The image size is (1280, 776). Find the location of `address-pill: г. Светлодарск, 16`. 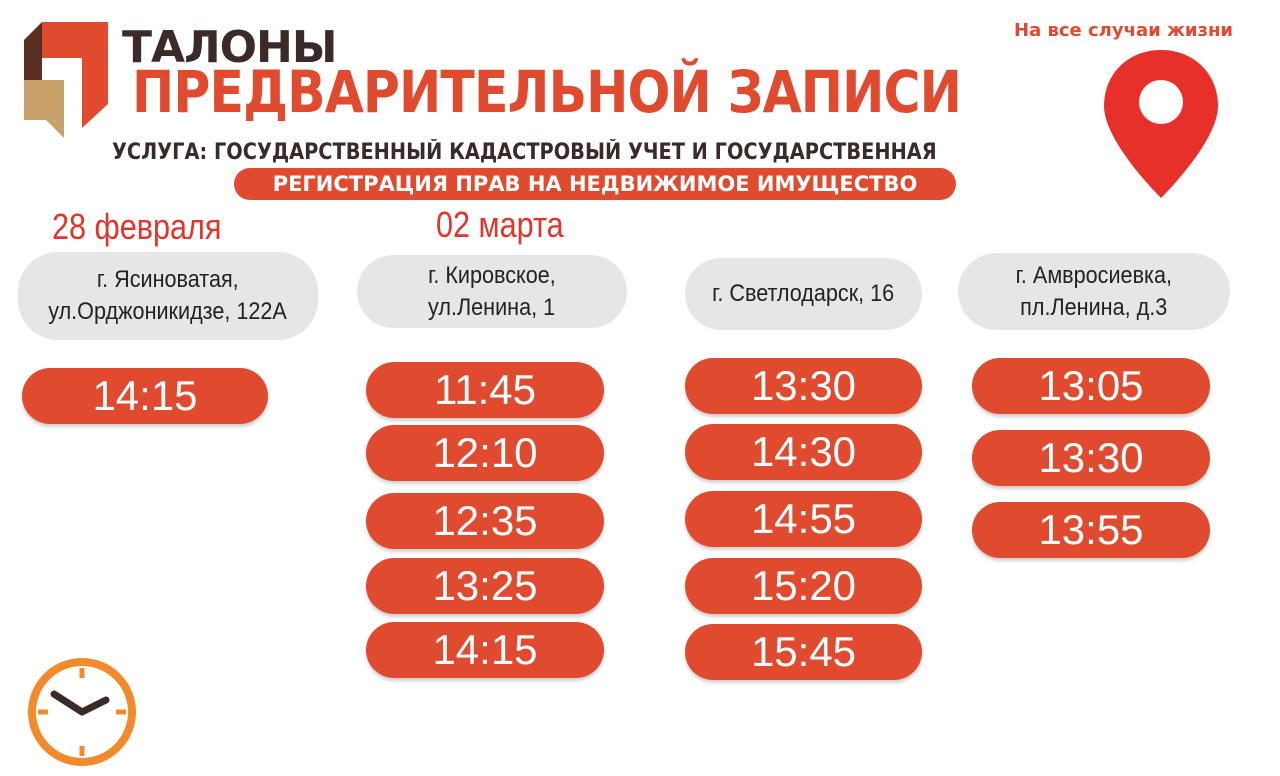

address-pill: г. Светлодарск, 16 is located at coordinates (803, 294).